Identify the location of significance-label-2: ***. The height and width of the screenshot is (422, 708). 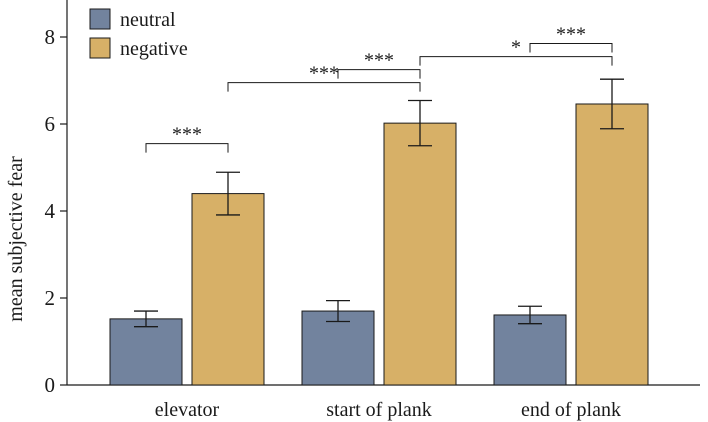
(379, 61).